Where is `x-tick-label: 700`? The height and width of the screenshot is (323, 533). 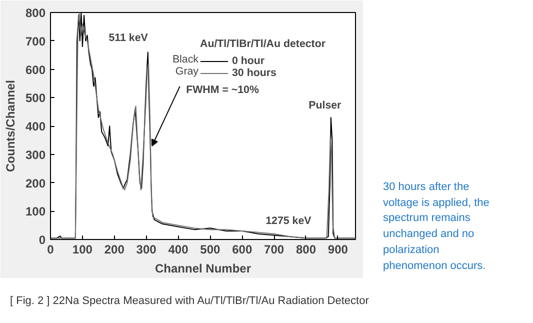 x-tick-label: 700 is located at coordinates (274, 249).